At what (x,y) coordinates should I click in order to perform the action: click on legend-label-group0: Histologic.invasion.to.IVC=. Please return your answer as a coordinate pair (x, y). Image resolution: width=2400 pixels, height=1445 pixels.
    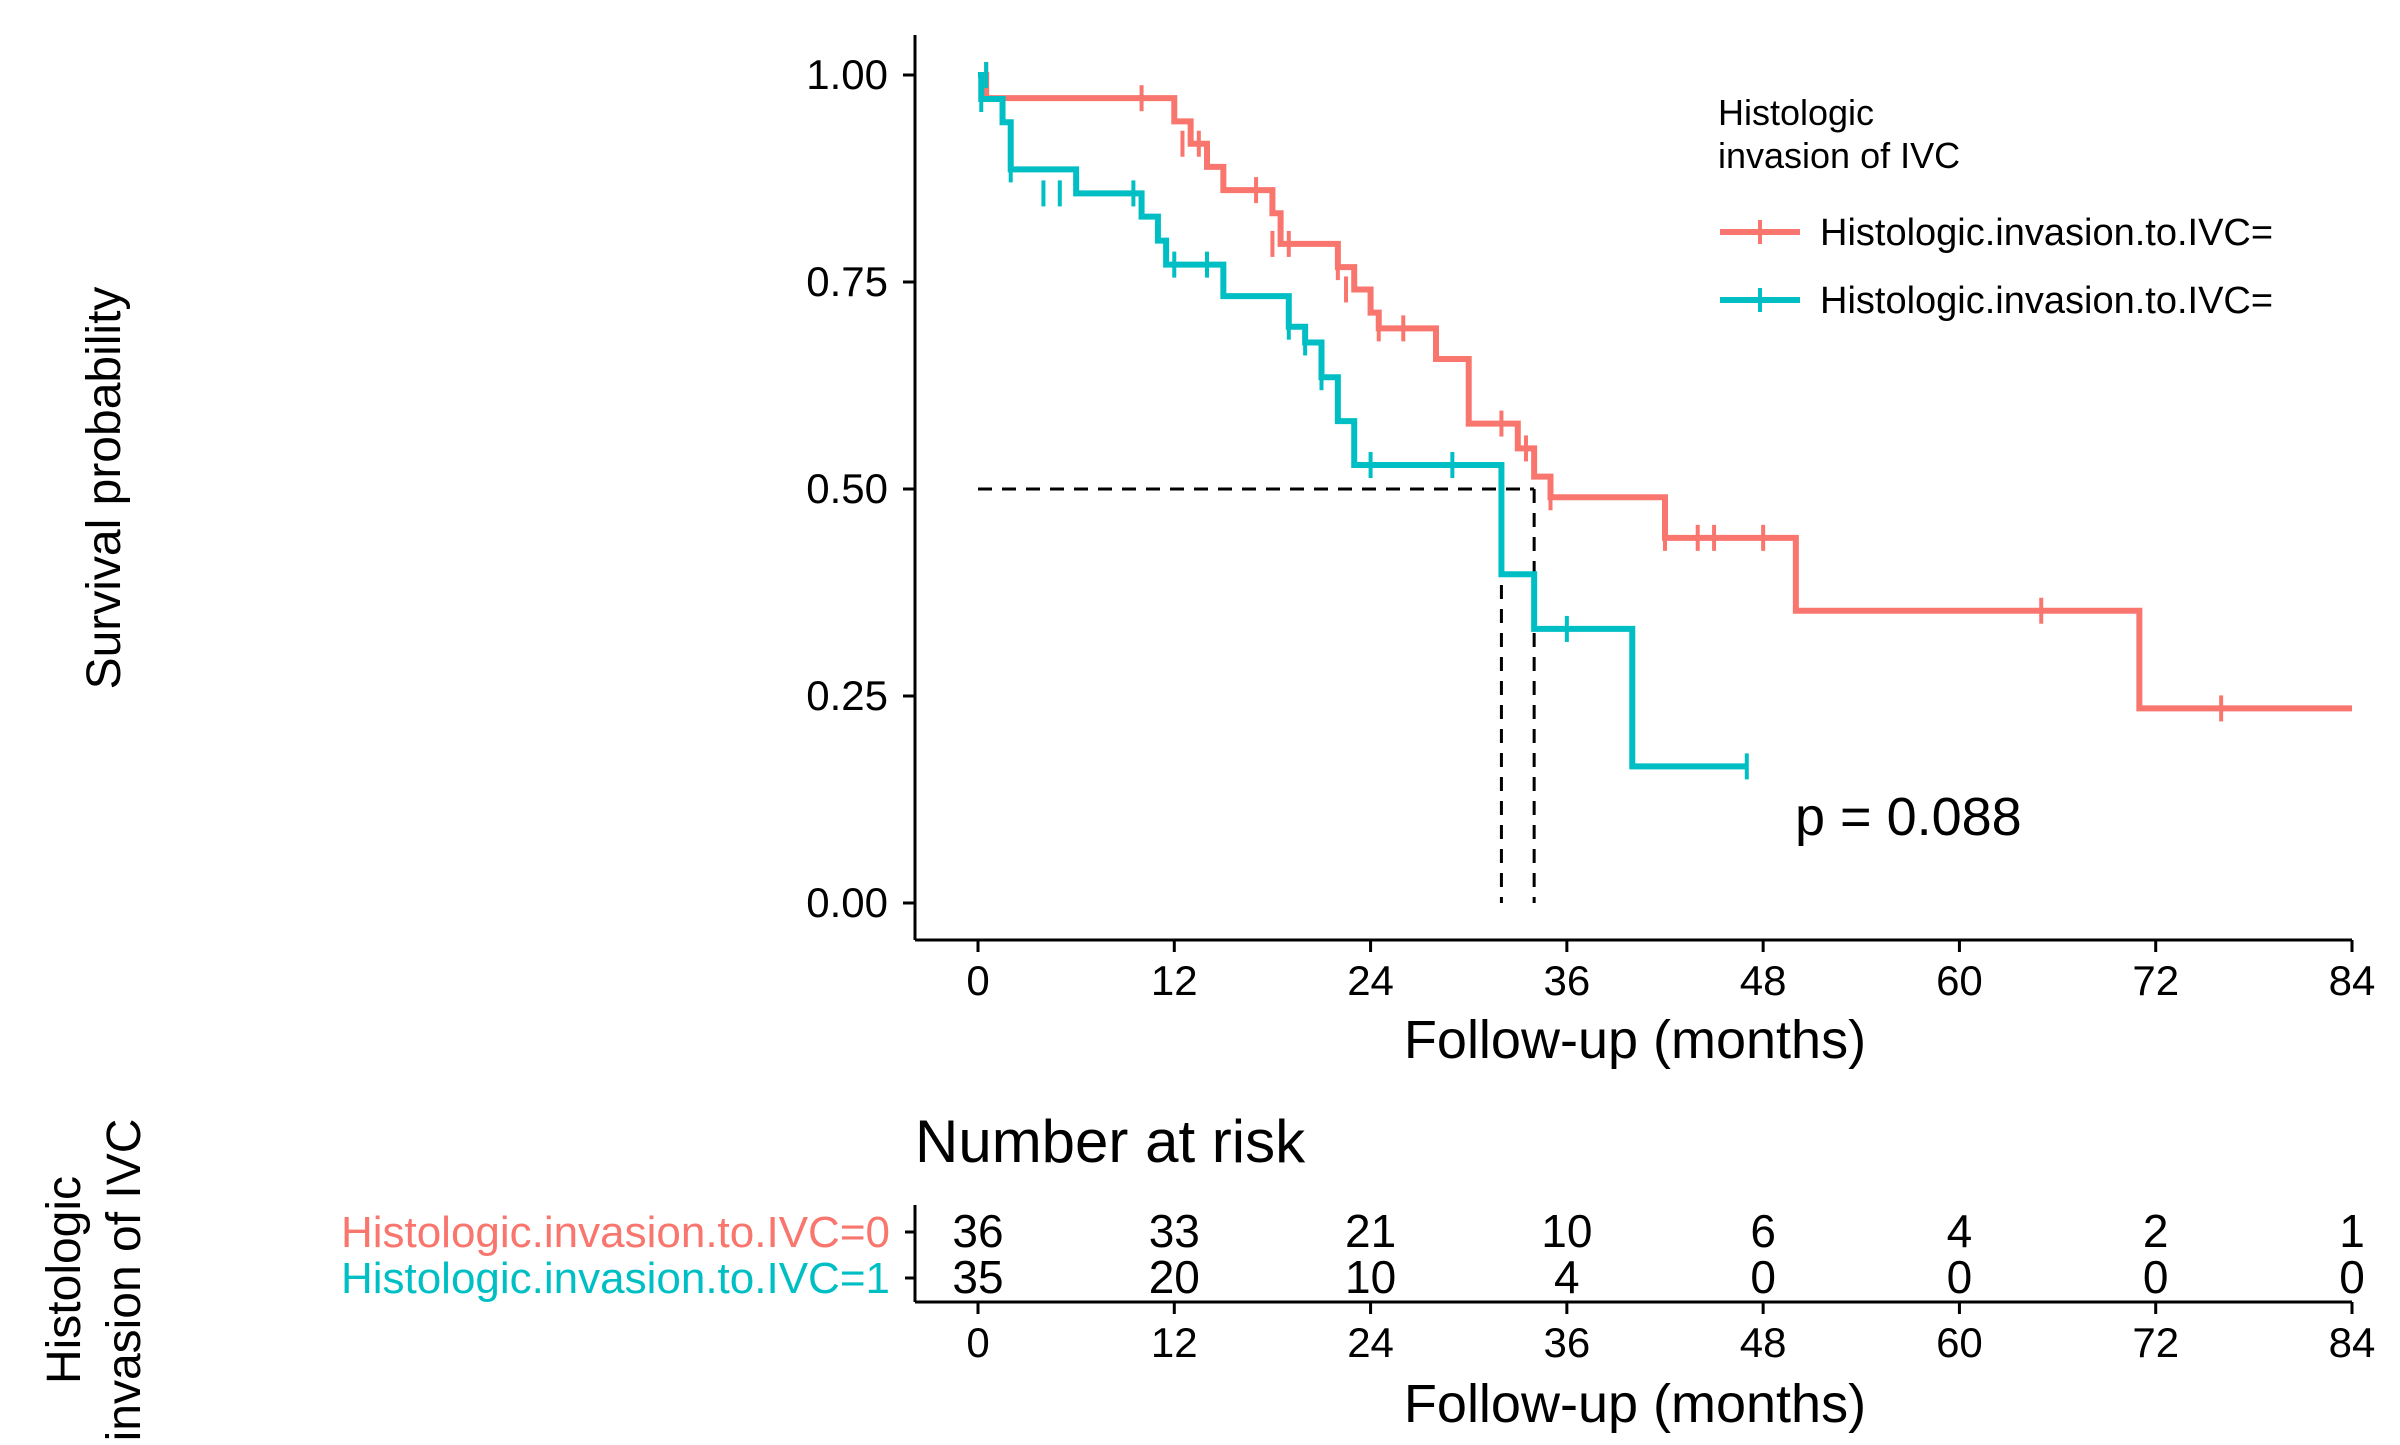
    Looking at the image, I should click on (2046, 233).